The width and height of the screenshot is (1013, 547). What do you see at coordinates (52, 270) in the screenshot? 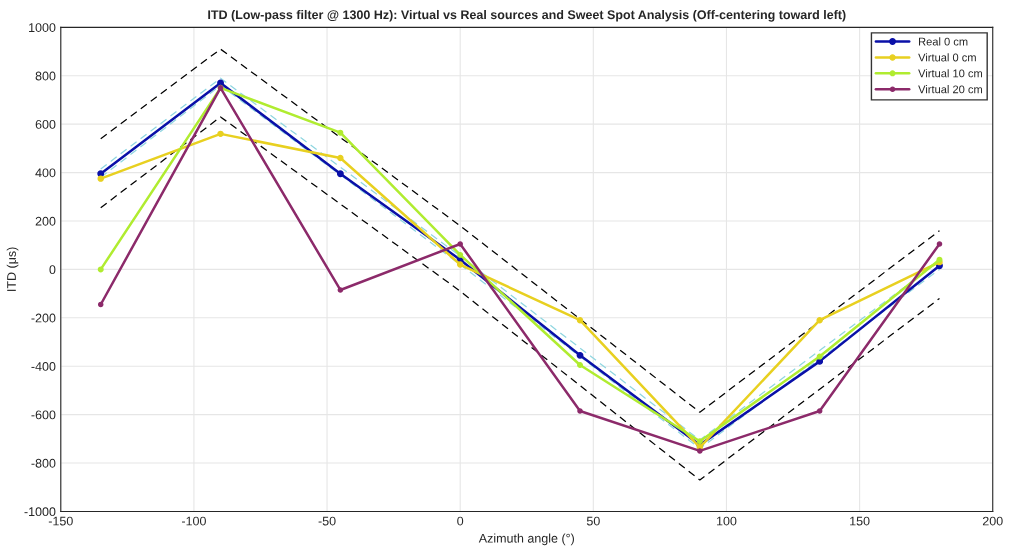
I see `y-tick-label: 0` at bounding box center [52, 270].